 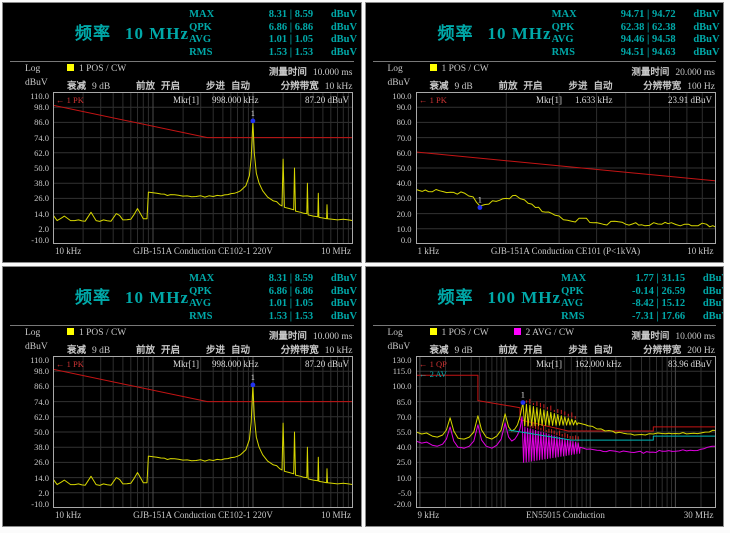 I want to click on measure-time: 测量时间 20.000 ms, so click(x=673, y=71).